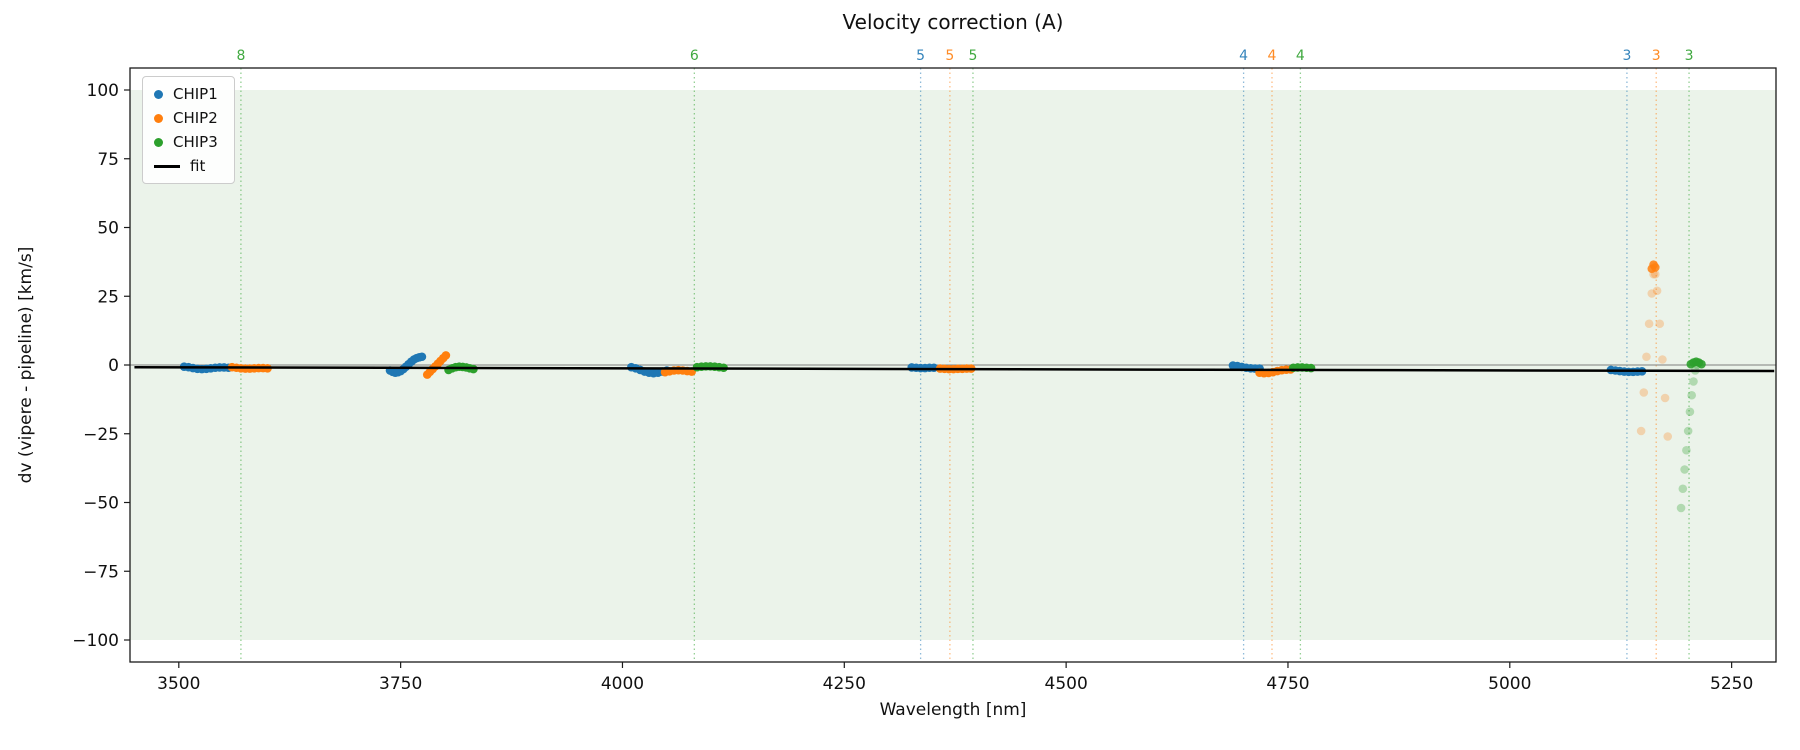  I want to click on x-tick-label: 5250, so click(1731, 684).